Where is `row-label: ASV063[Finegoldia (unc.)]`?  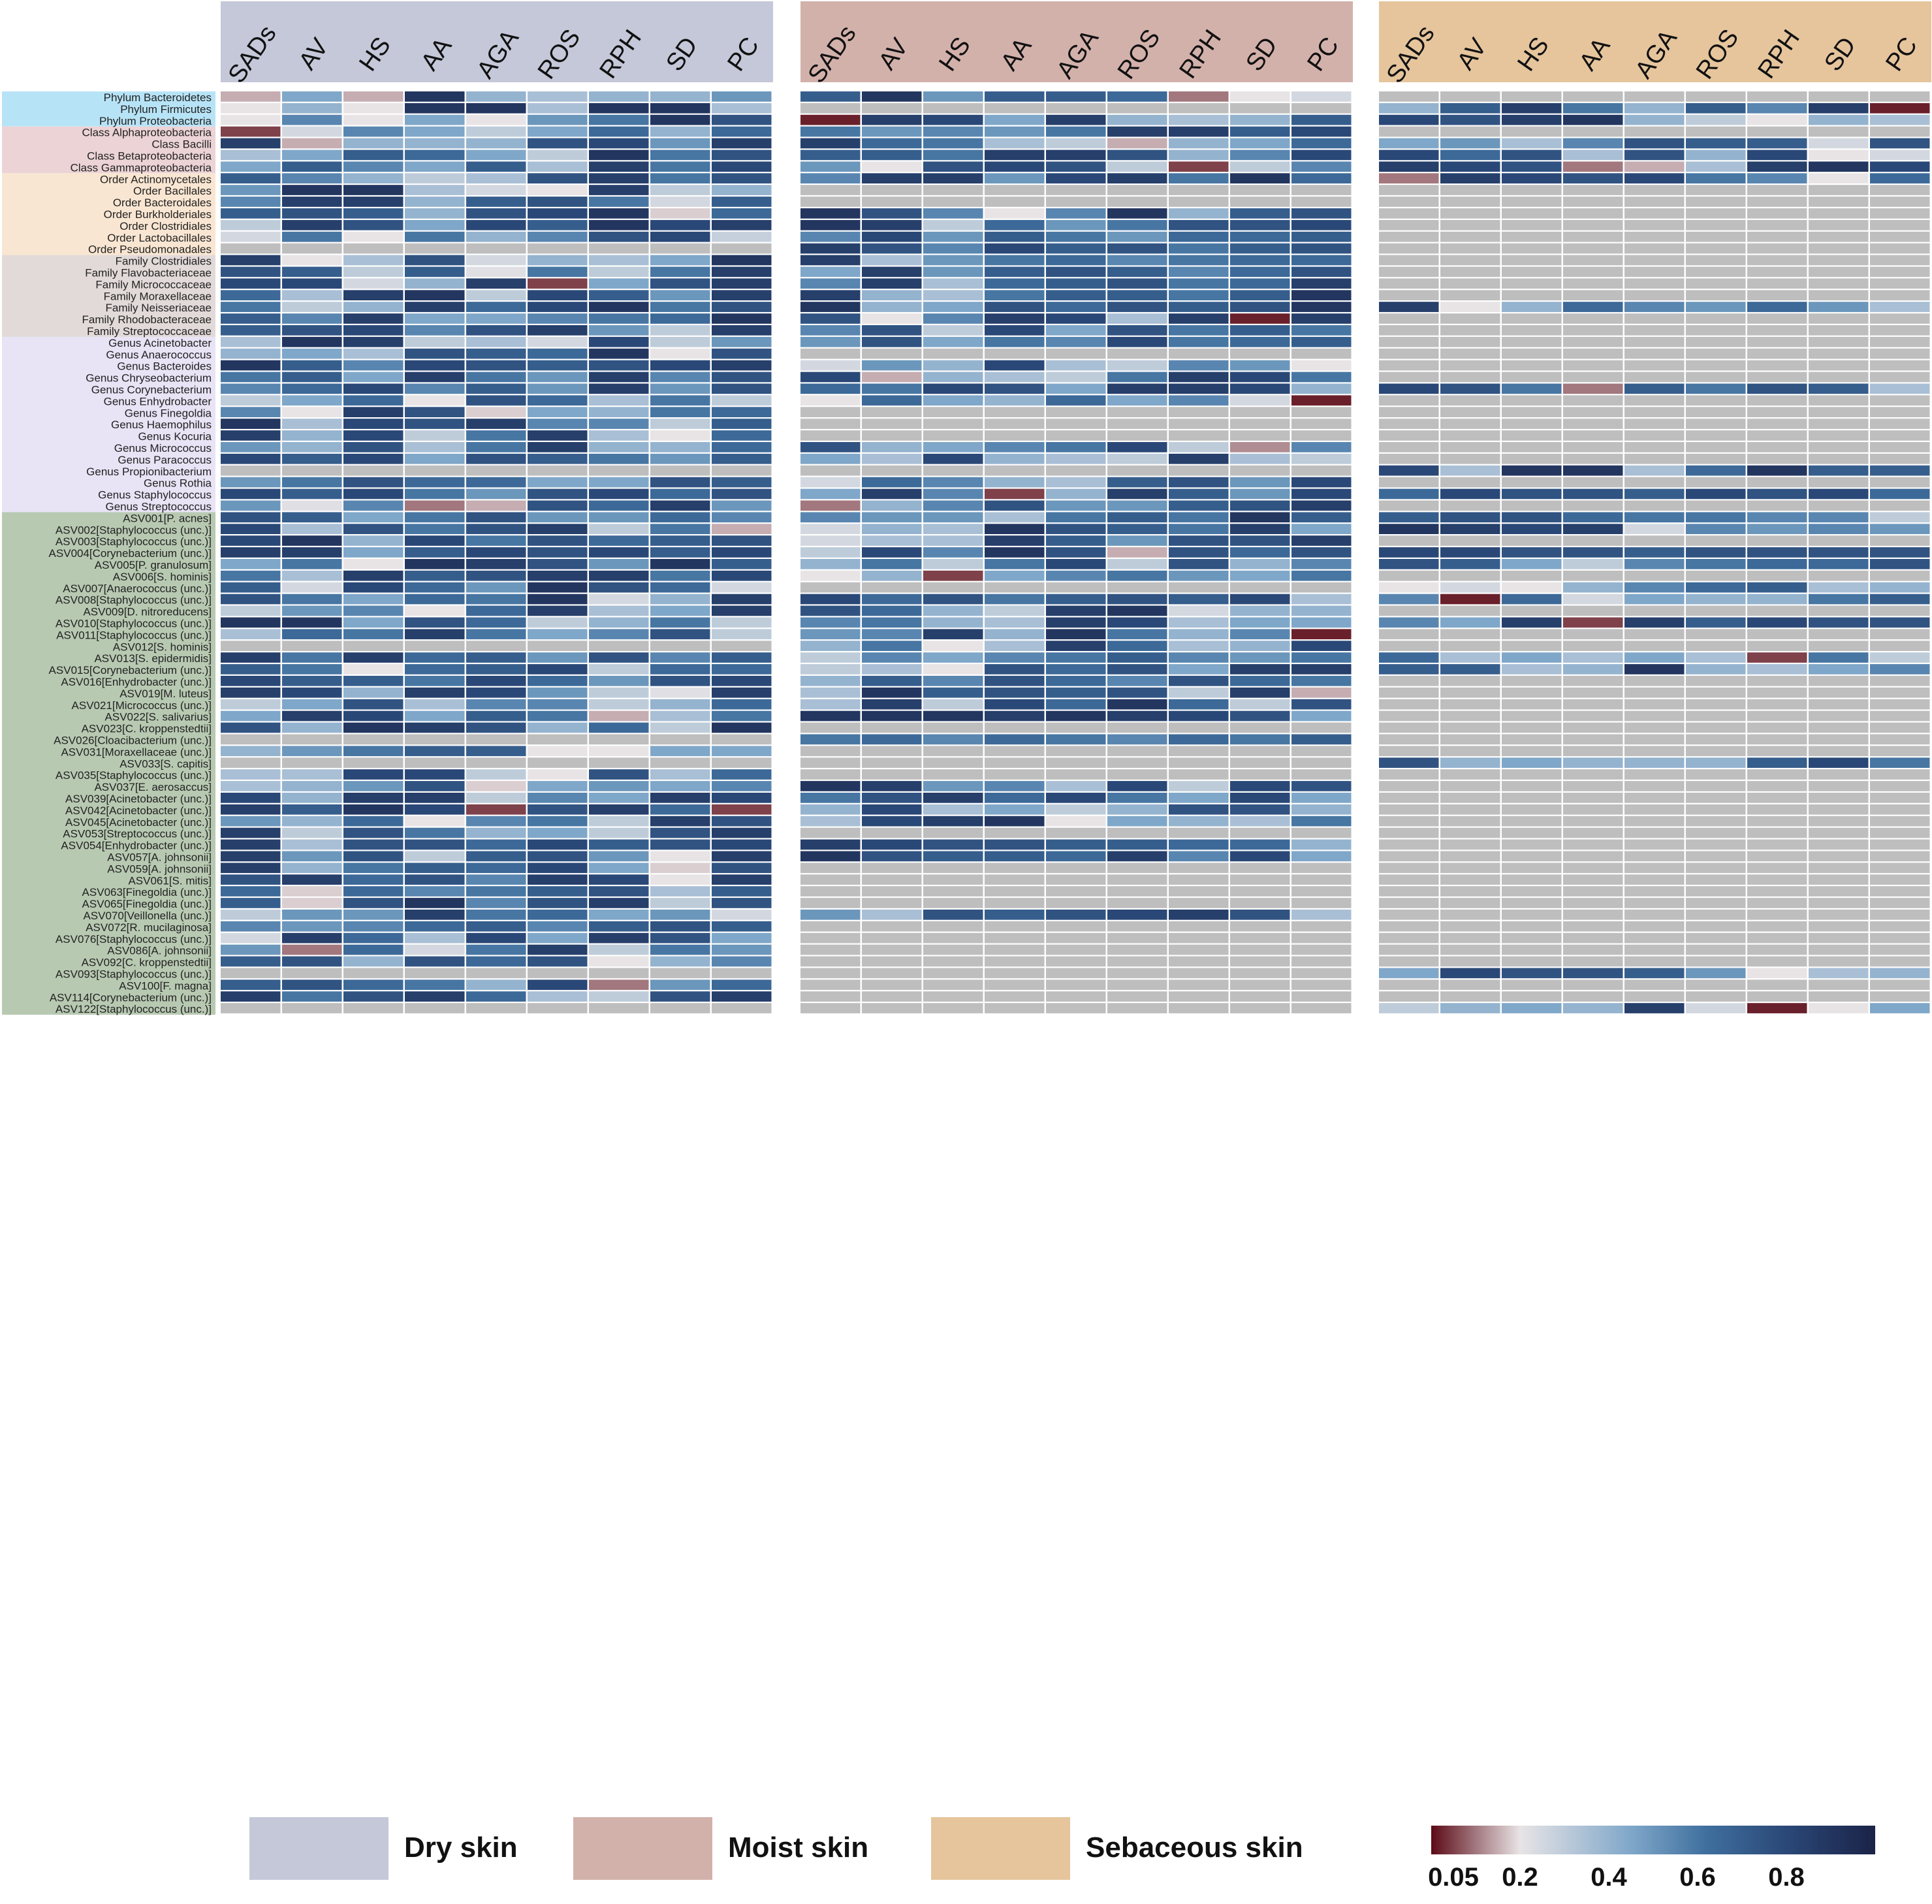 row-label: ASV063[Finegoldia (unc.)] is located at coordinates (147, 892).